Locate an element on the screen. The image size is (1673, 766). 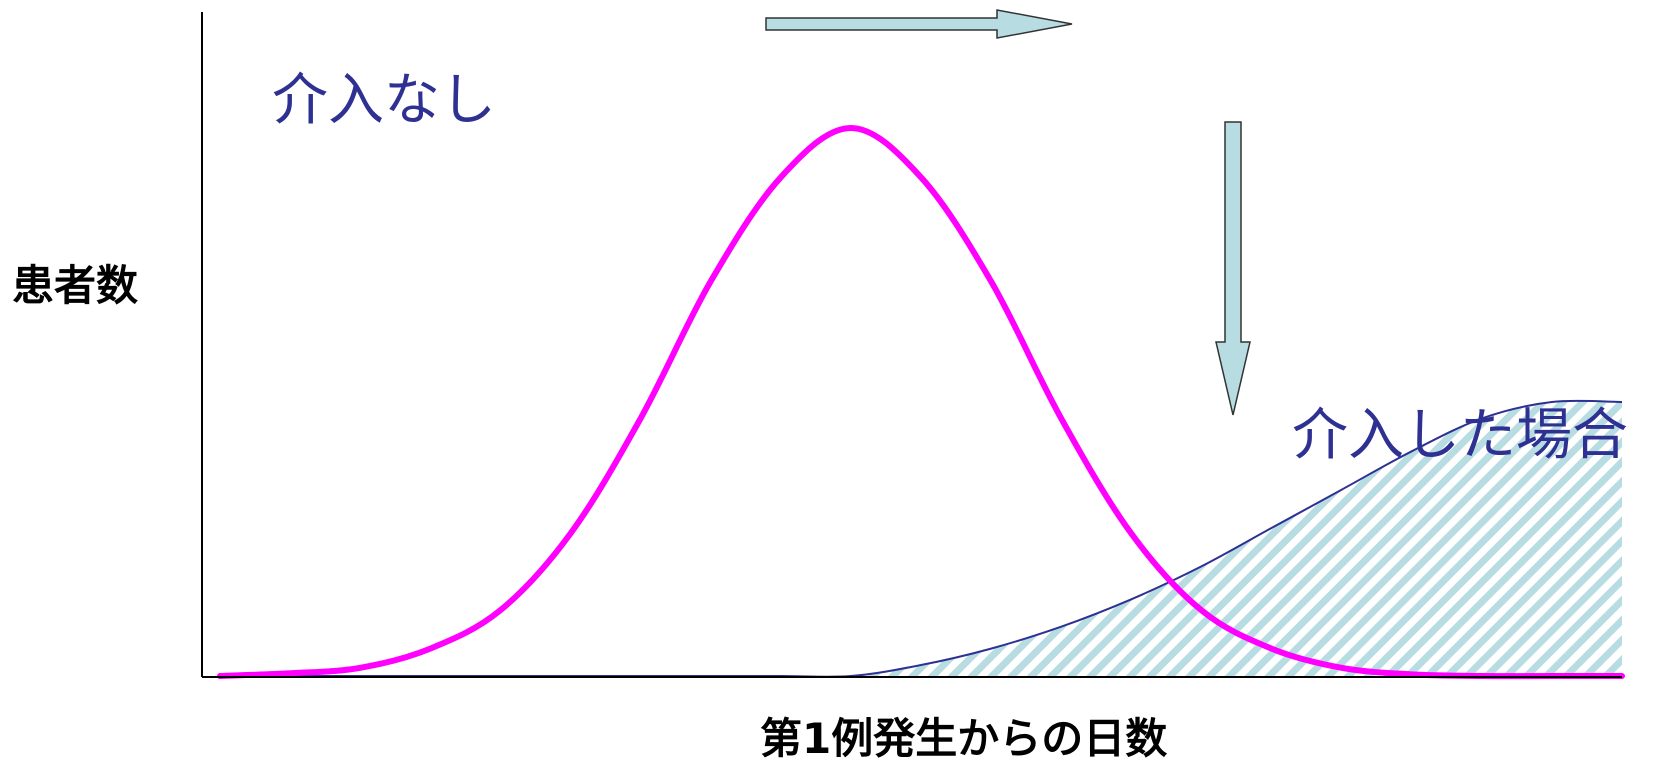
down-arrow is located at coordinates (1233, 268).